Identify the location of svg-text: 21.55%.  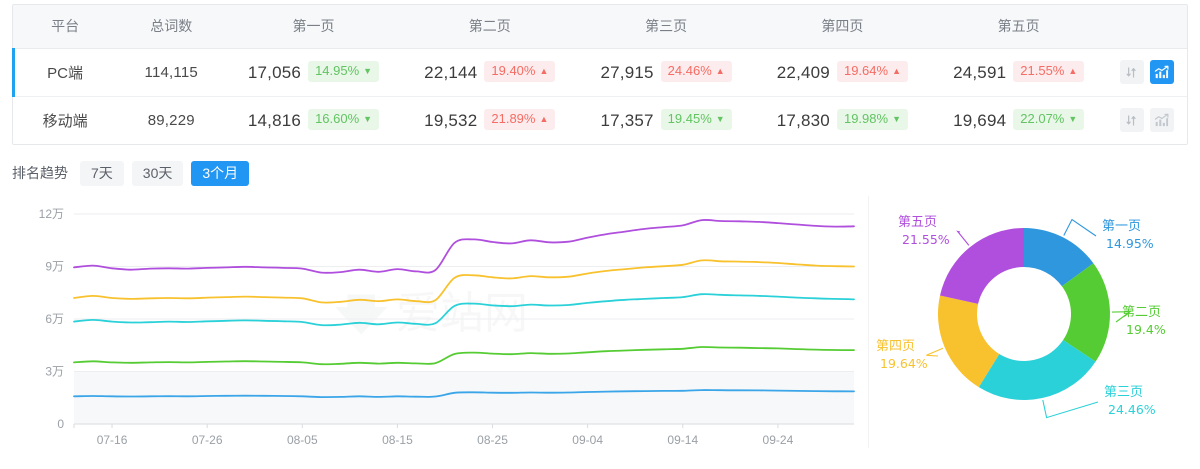
(926, 239).